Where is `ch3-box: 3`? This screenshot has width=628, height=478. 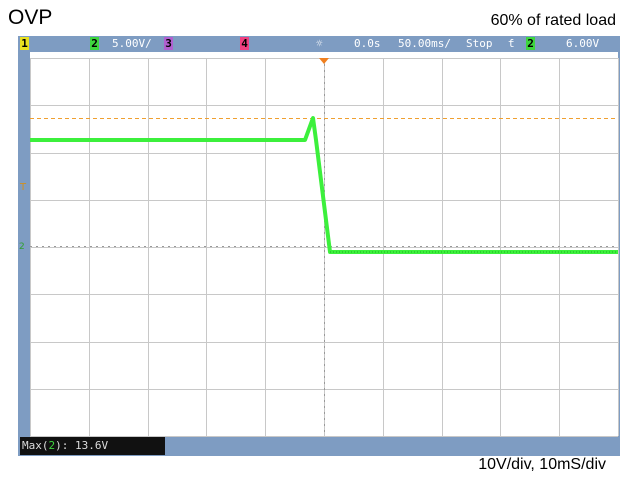
ch3-box: 3 is located at coordinates (168, 43).